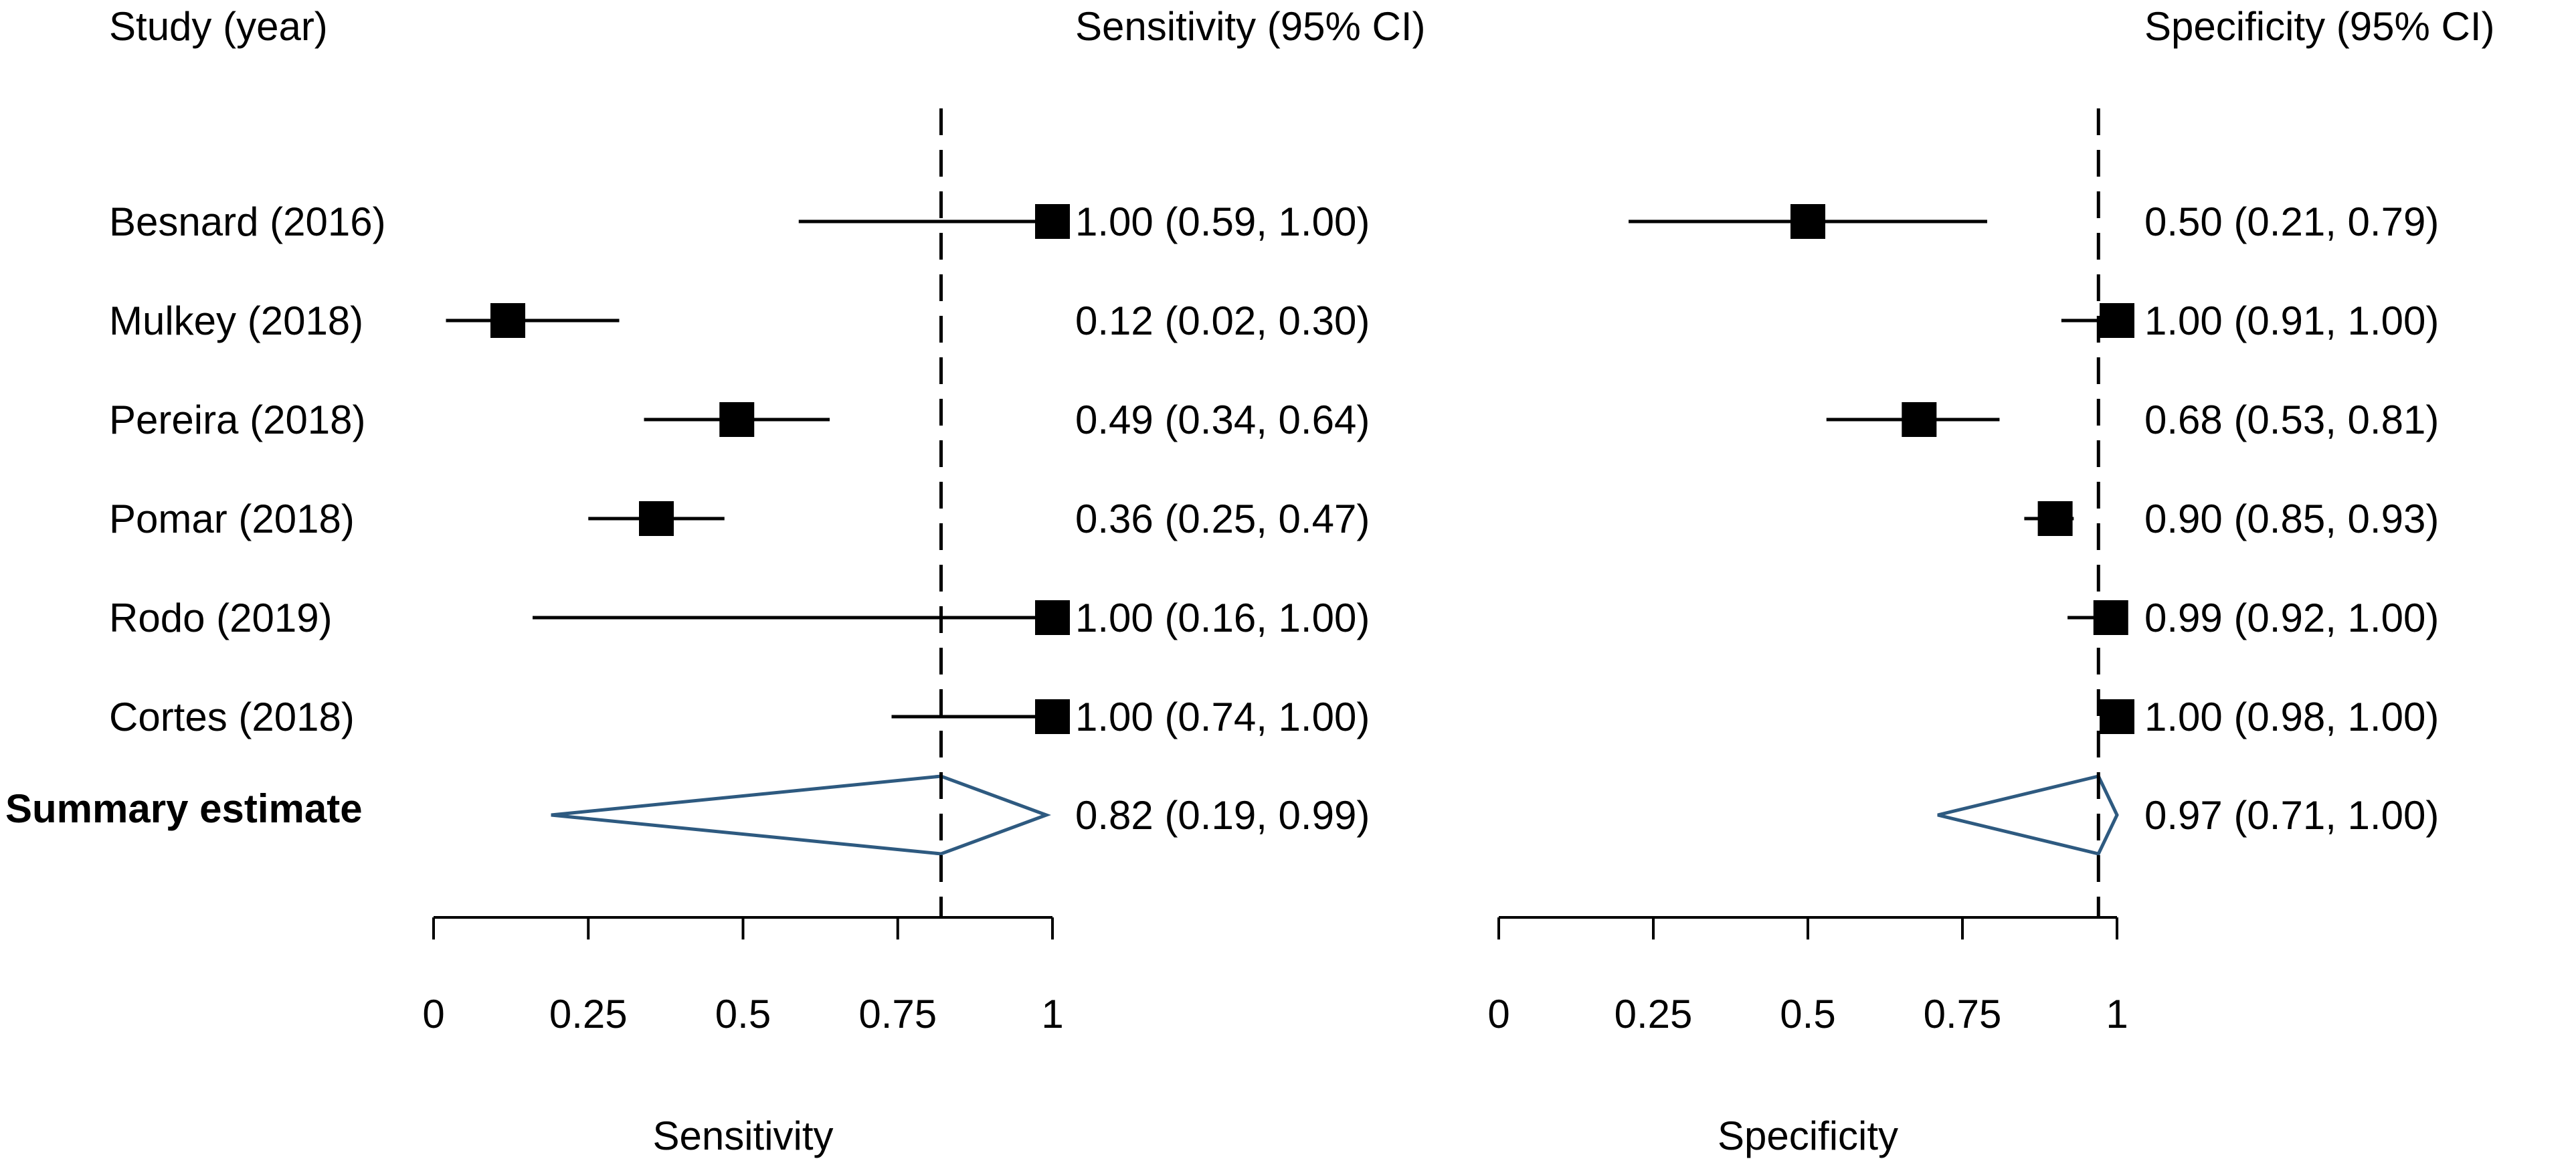  I want to click on sensitivity-ci-text: 0.36 (0.25, 0.47), so click(1222, 519).